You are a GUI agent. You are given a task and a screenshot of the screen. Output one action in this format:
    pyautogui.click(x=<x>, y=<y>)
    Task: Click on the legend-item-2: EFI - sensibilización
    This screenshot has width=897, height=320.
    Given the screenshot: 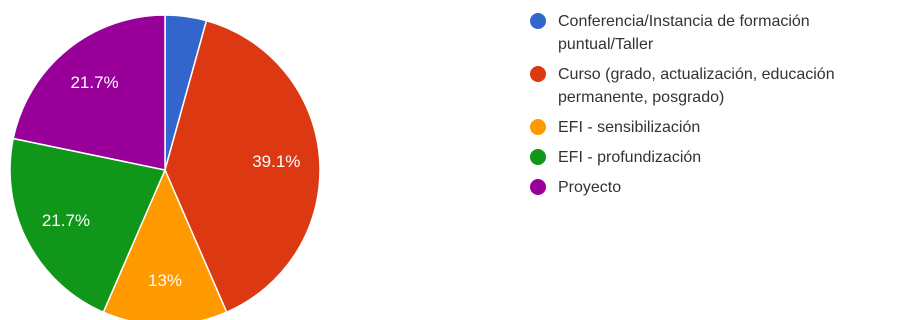 What is the action you would take?
    pyautogui.click(x=710, y=127)
    